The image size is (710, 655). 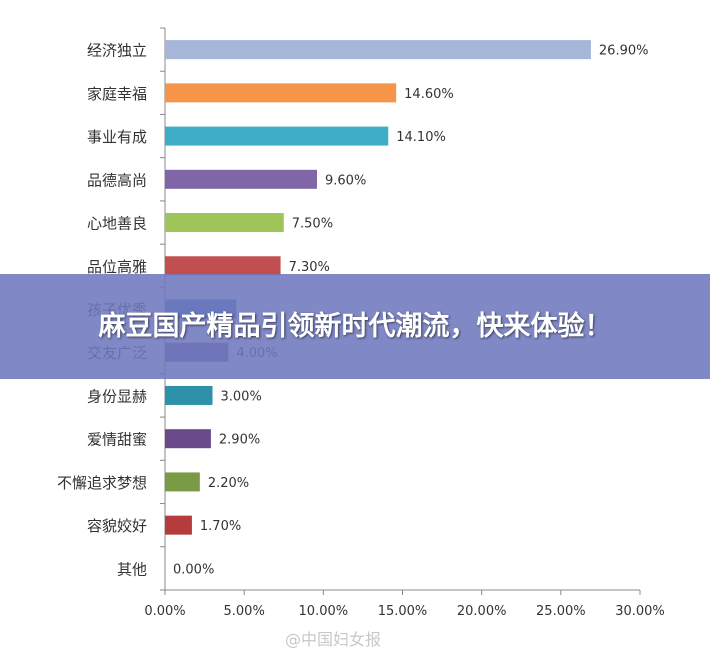 What do you see at coordinates (117, 224) in the screenshot?
I see `category-label: 心地善良` at bounding box center [117, 224].